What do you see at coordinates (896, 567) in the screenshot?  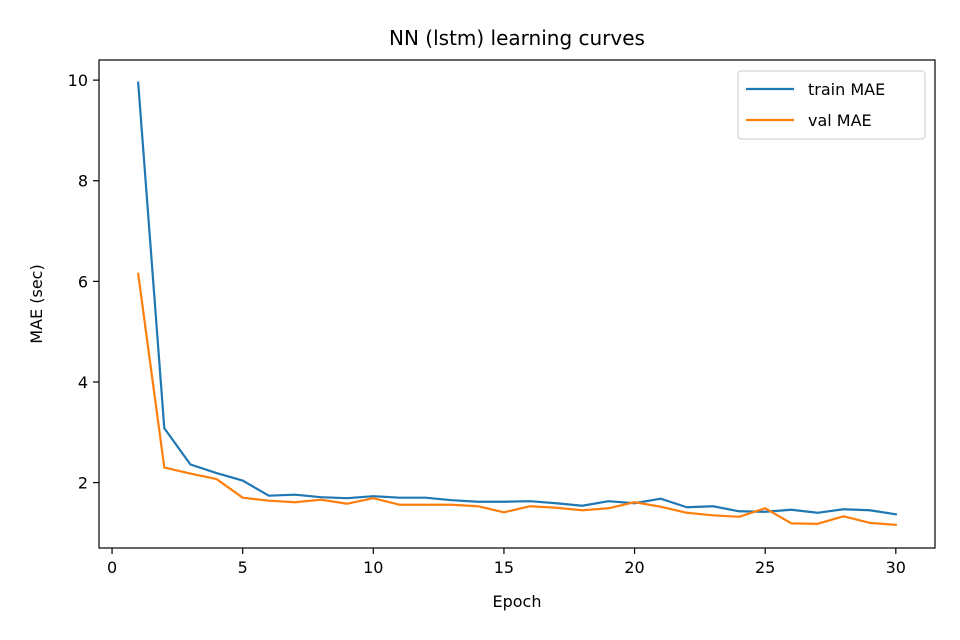 I see `x-tick-label: 30` at bounding box center [896, 567].